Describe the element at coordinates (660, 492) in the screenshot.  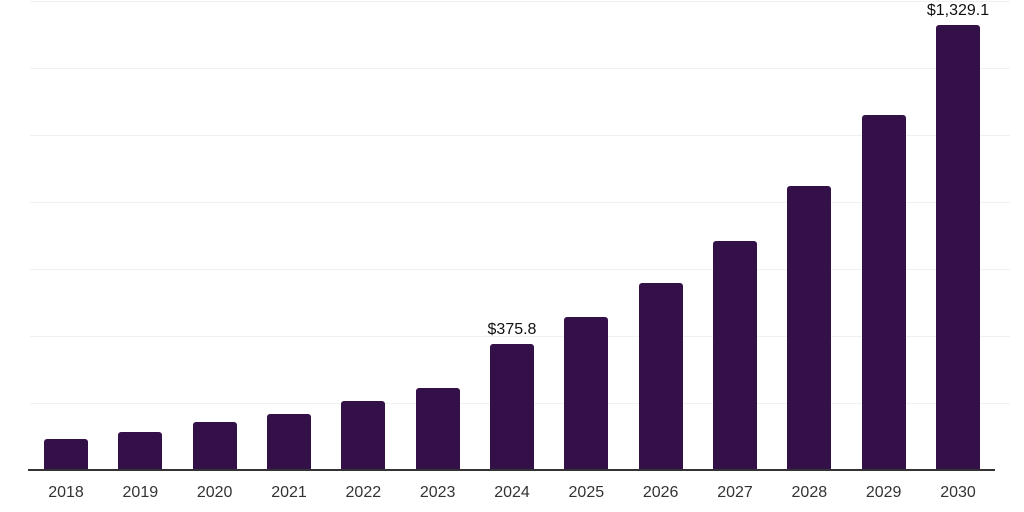
I see `x-axis-label-2026: 2026` at that location.